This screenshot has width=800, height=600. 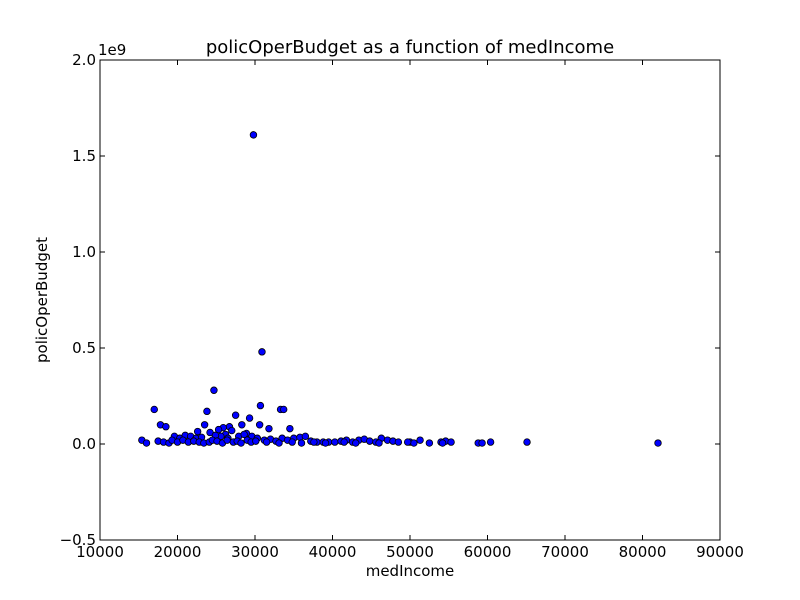 I want to click on x-tick-label: 40000, so click(x=333, y=552).